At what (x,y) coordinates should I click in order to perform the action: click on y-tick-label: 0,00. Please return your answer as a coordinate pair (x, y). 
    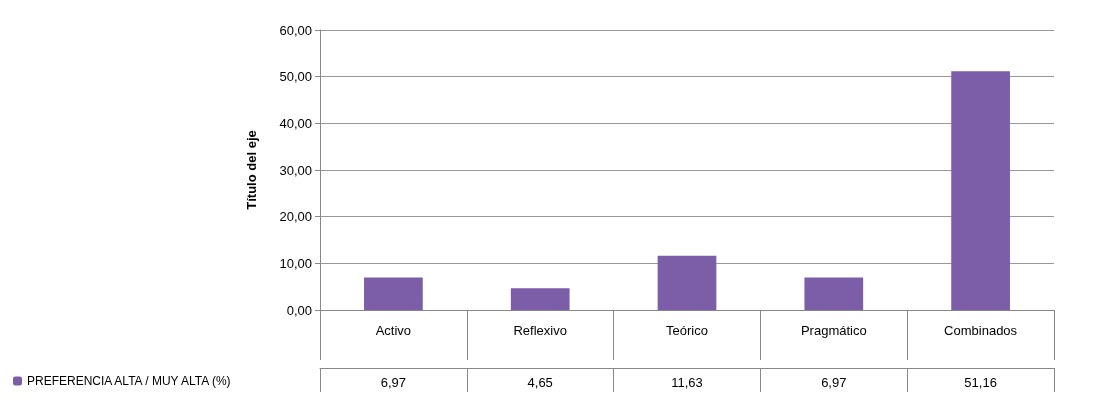
    Looking at the image, I should click on (299, 310).